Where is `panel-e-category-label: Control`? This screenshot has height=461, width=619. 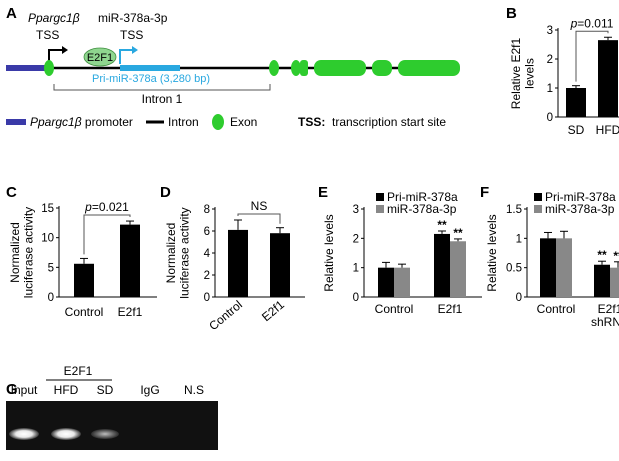
panel-e-category-label: Control is located at coordinates (394, 309).